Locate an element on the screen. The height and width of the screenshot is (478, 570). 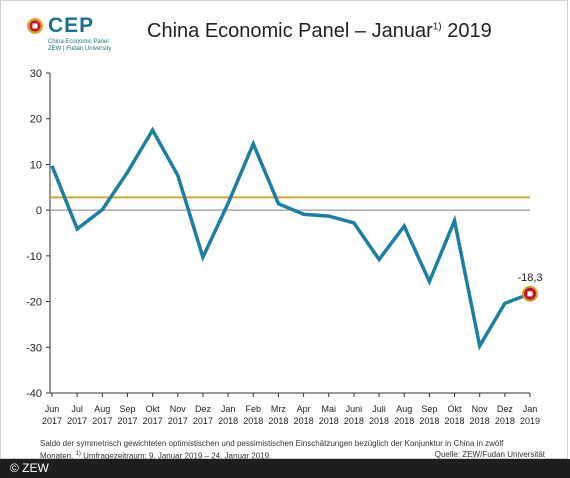
x-tick-label-month: Mai is located at coordinates (328, 409).